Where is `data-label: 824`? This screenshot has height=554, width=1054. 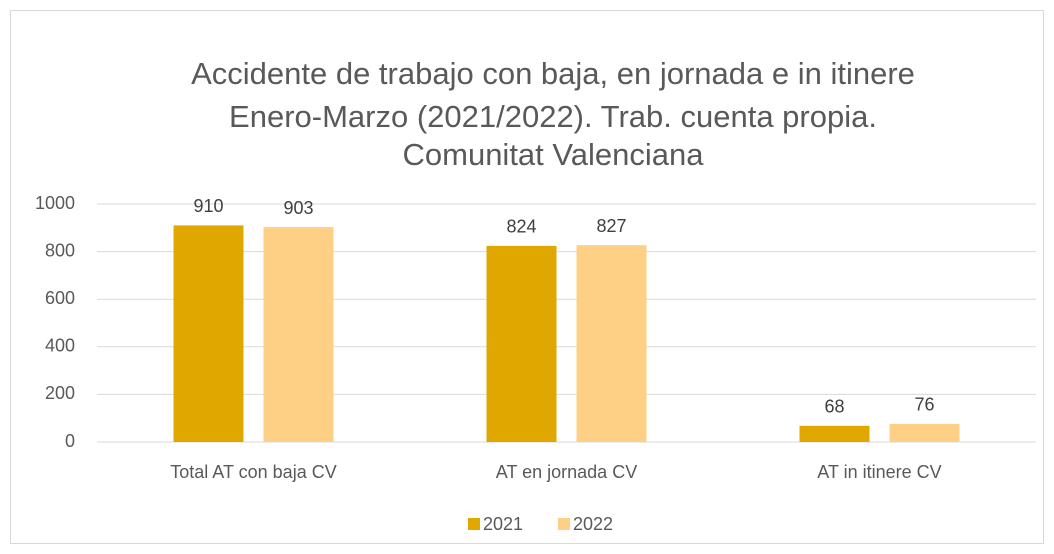 data-label: 824 is located at coordinates (521, 227).